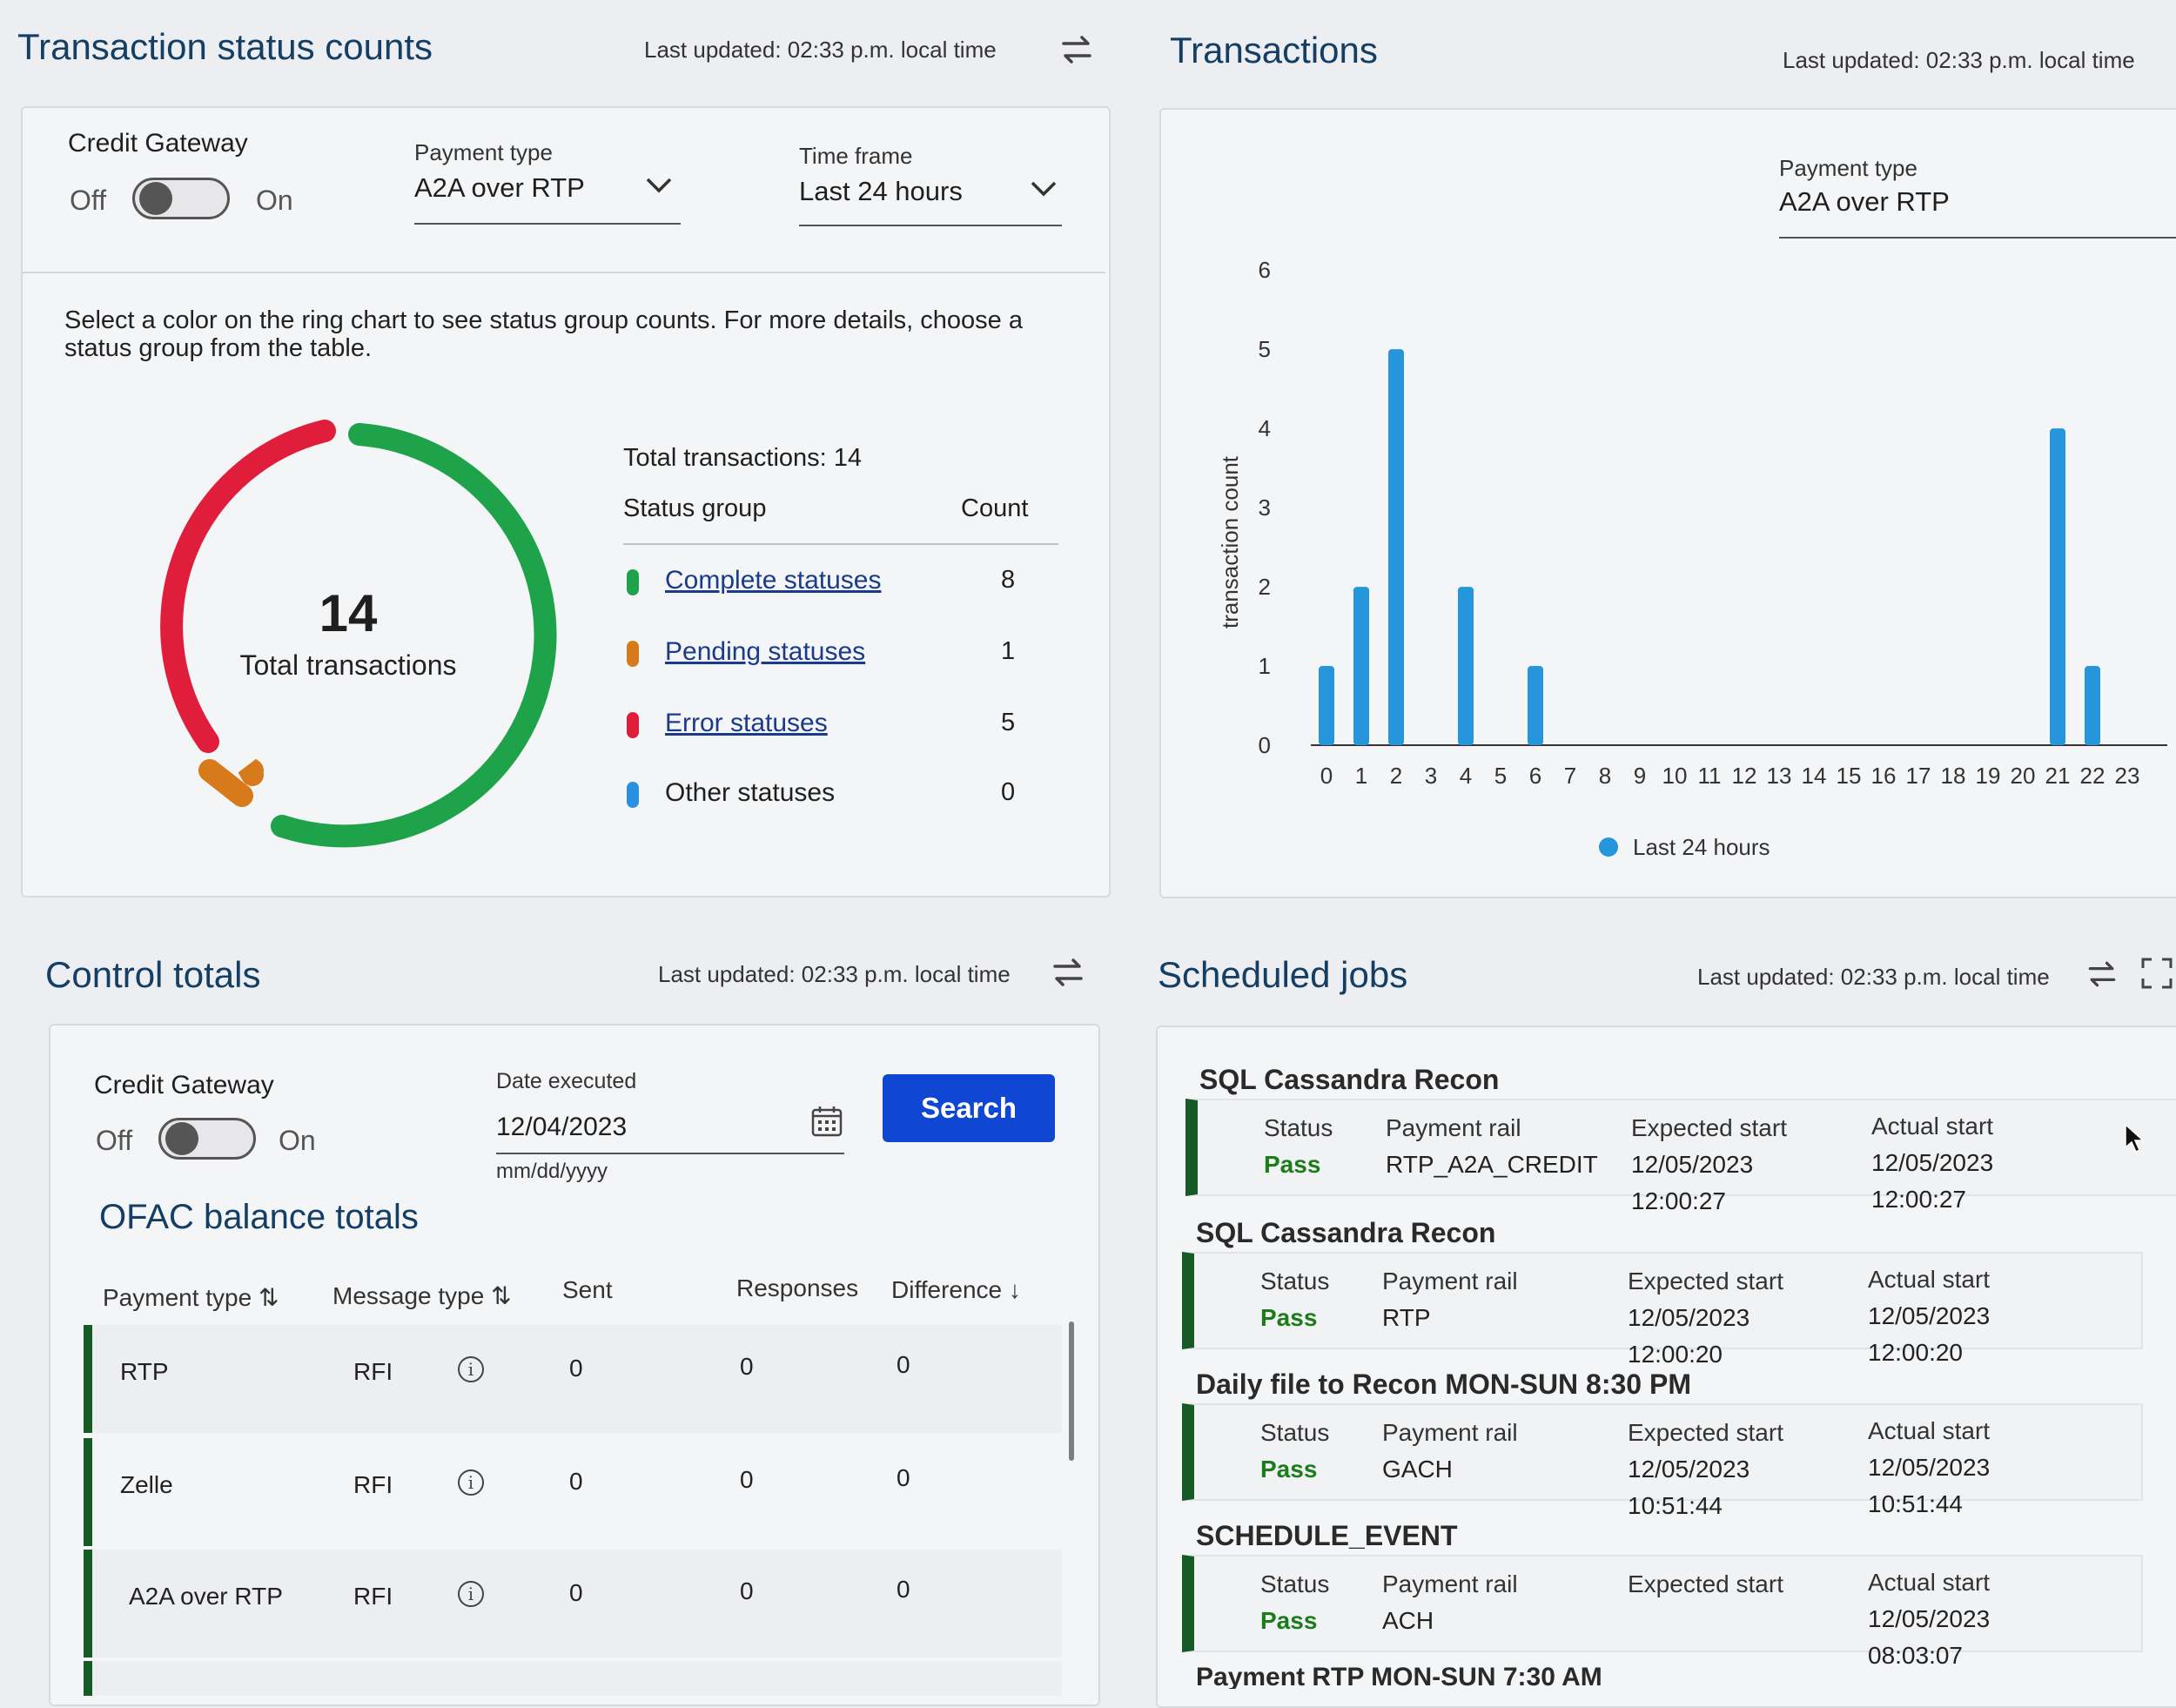 Image resolution: width=2176 pixels, height=1708 pixels. I want to click on col-message-type: Message type ⇅, so click(422, 1295).